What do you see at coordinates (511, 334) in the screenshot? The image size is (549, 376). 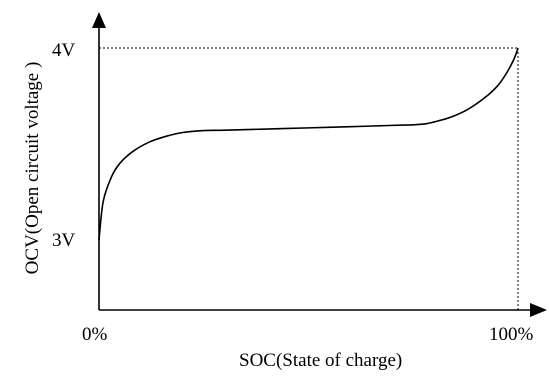 I see `x-tick-label-100: 100%` at bounding box center [511, 334].